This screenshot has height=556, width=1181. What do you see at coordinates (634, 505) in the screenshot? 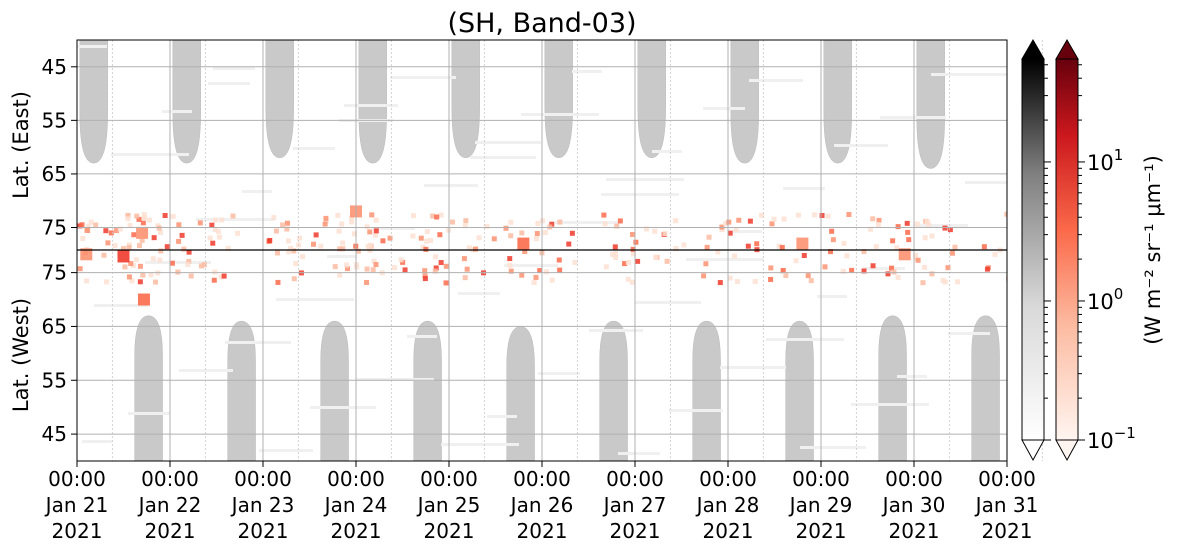
I see `x-tick-label: 00:00 Jan 27 2021` at bounding box center [634, 505].